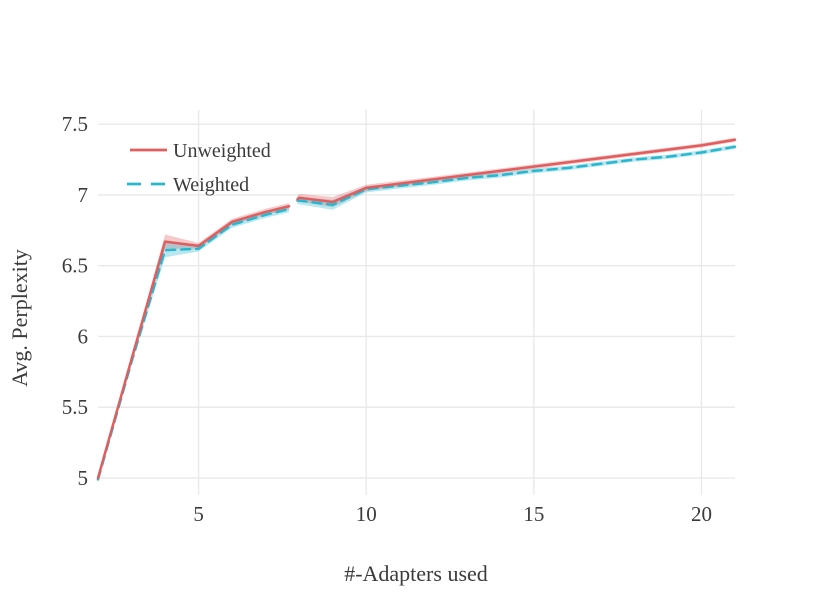 This screenshot has width=830, height=593. Describe the element at coordinates (75, 266) in the screenshot. I see `y-tick-label: 6.5` at that location.